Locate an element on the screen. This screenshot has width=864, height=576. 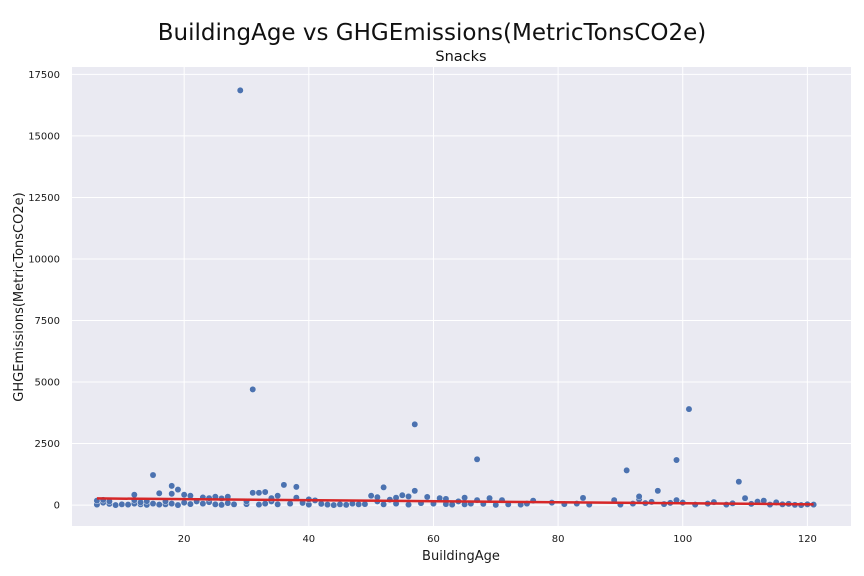
y-tick-label: 15000 is located at coordinates (44, 136).